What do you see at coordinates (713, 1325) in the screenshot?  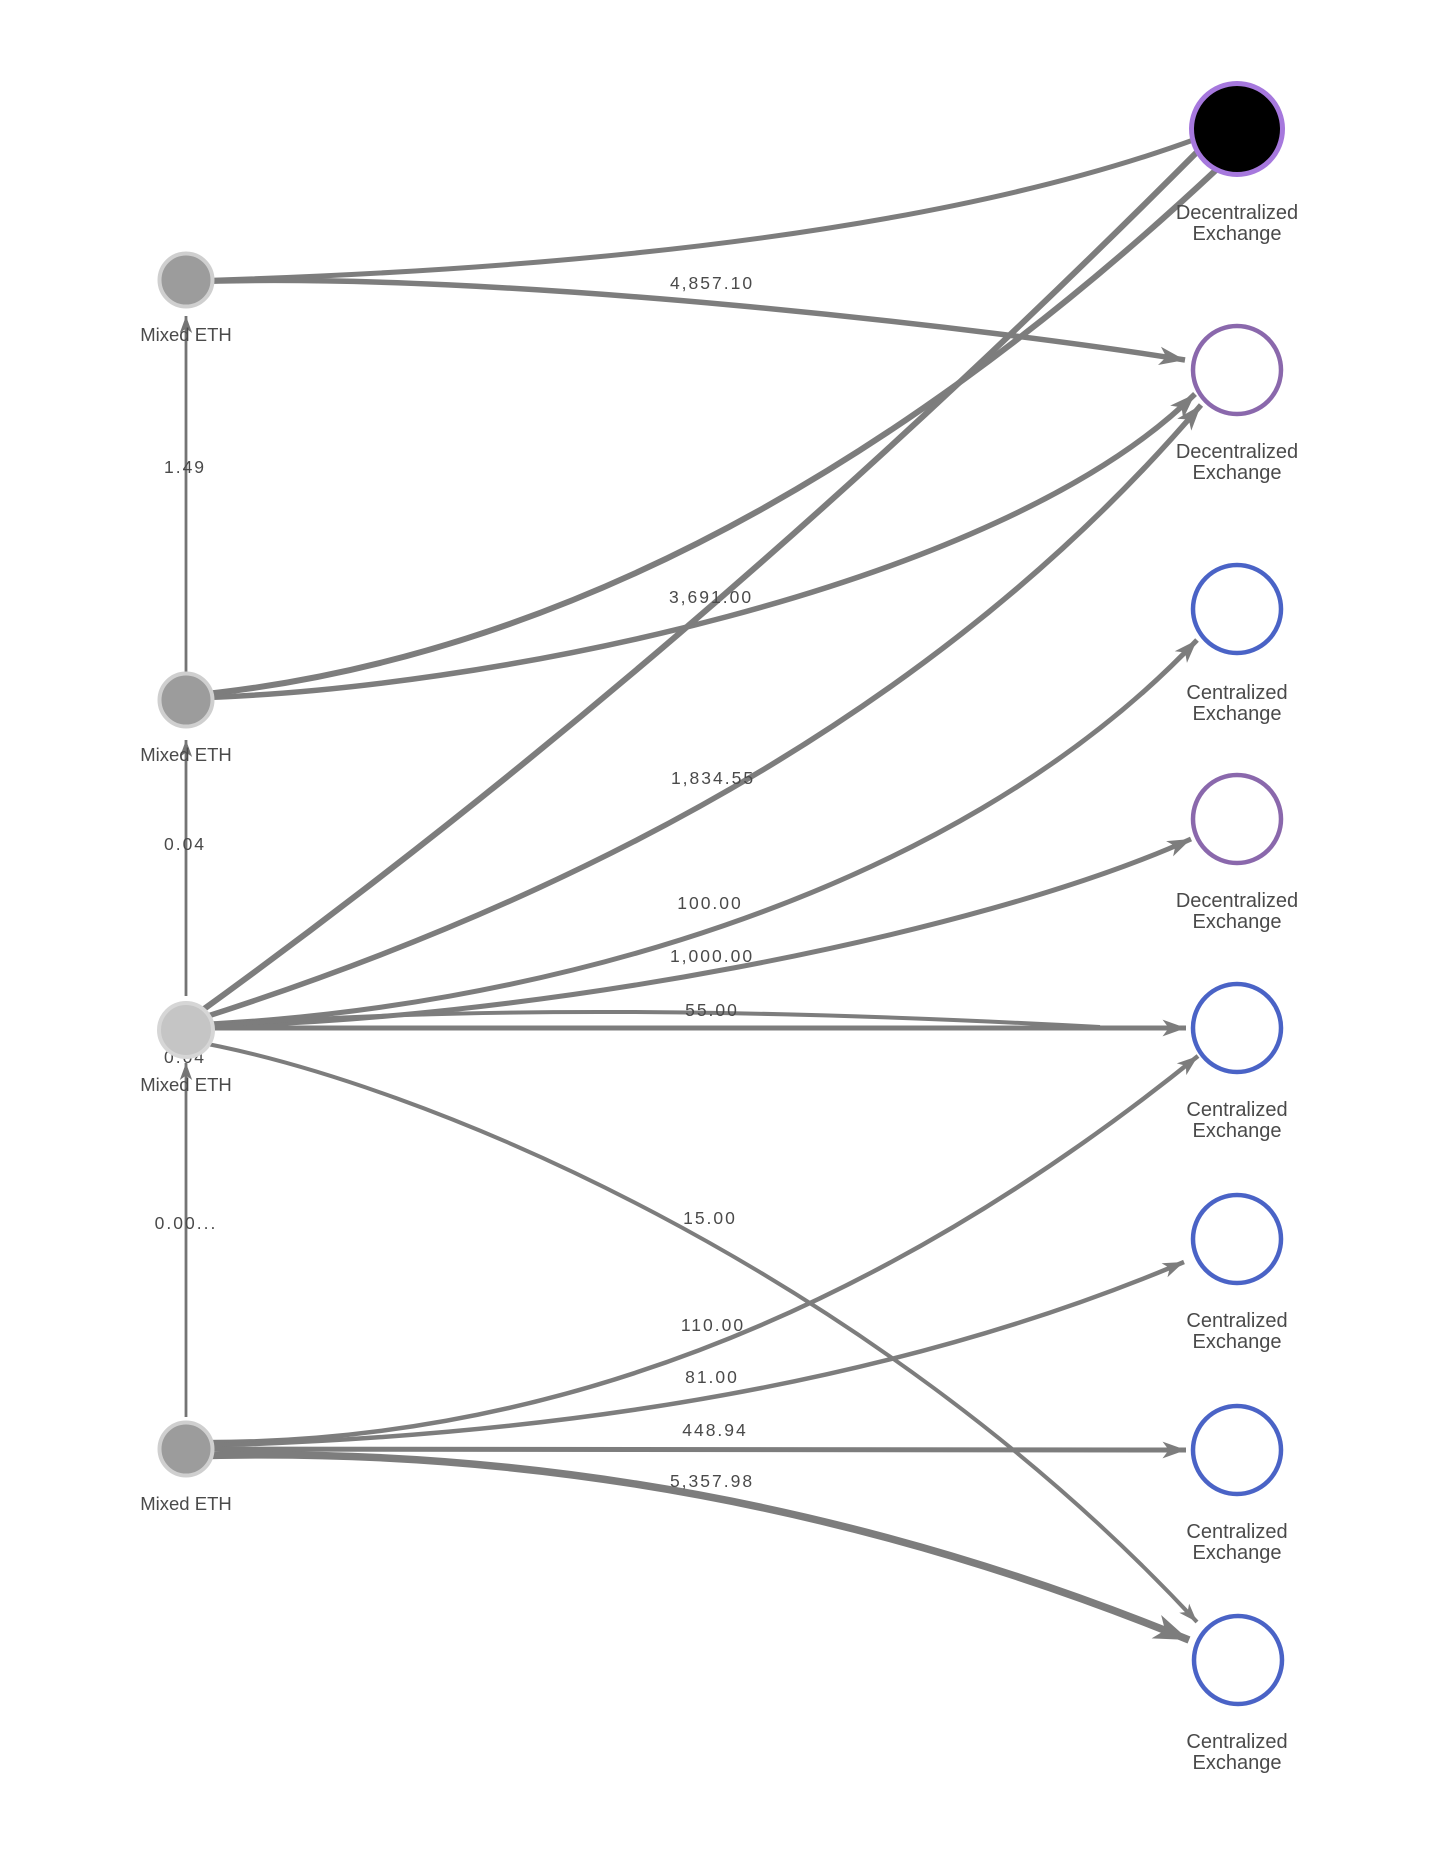 I see `svg-text: 110.00` at bounding box center [713, 1325].